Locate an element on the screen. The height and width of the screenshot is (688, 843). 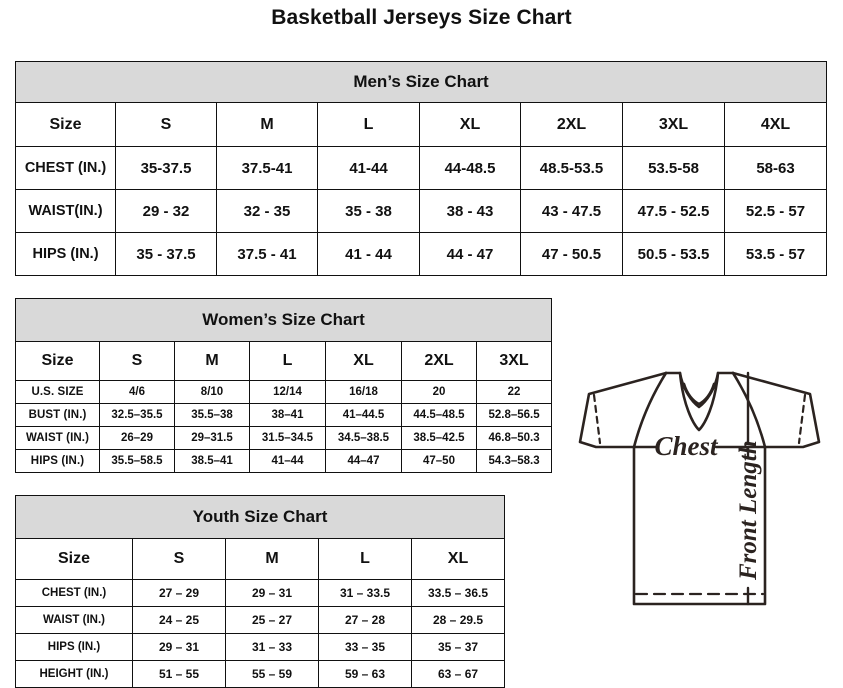
youth-cell: 29 – 31 is located at coordinates (272, 593).